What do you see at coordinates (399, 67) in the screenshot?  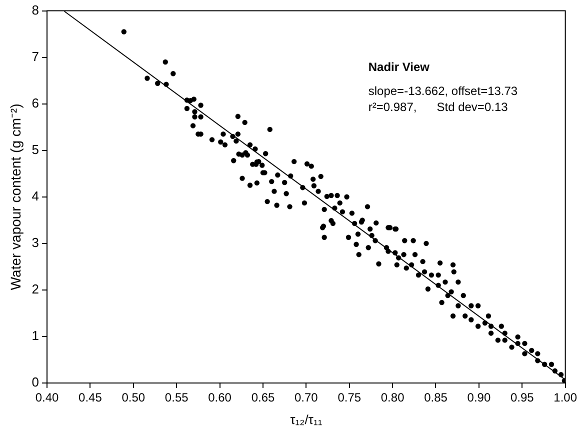 I see `annotation: Nadir View` at bounding box center [399, 67].